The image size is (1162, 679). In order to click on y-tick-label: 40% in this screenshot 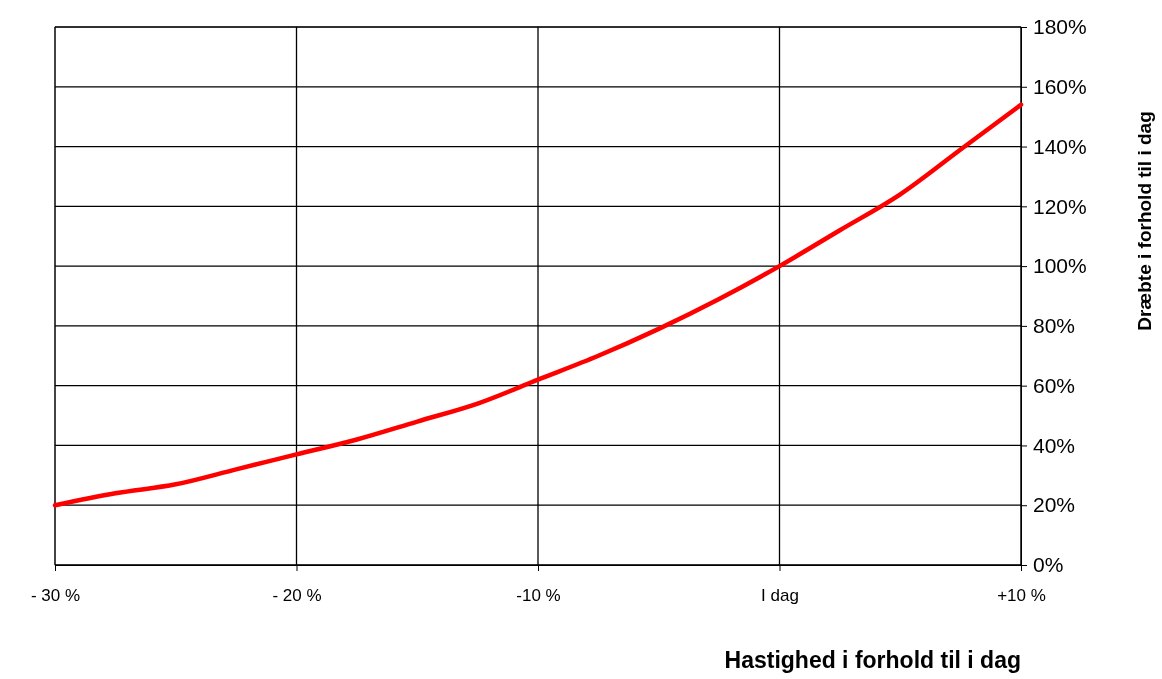, I will do `click(1054, 445)`.